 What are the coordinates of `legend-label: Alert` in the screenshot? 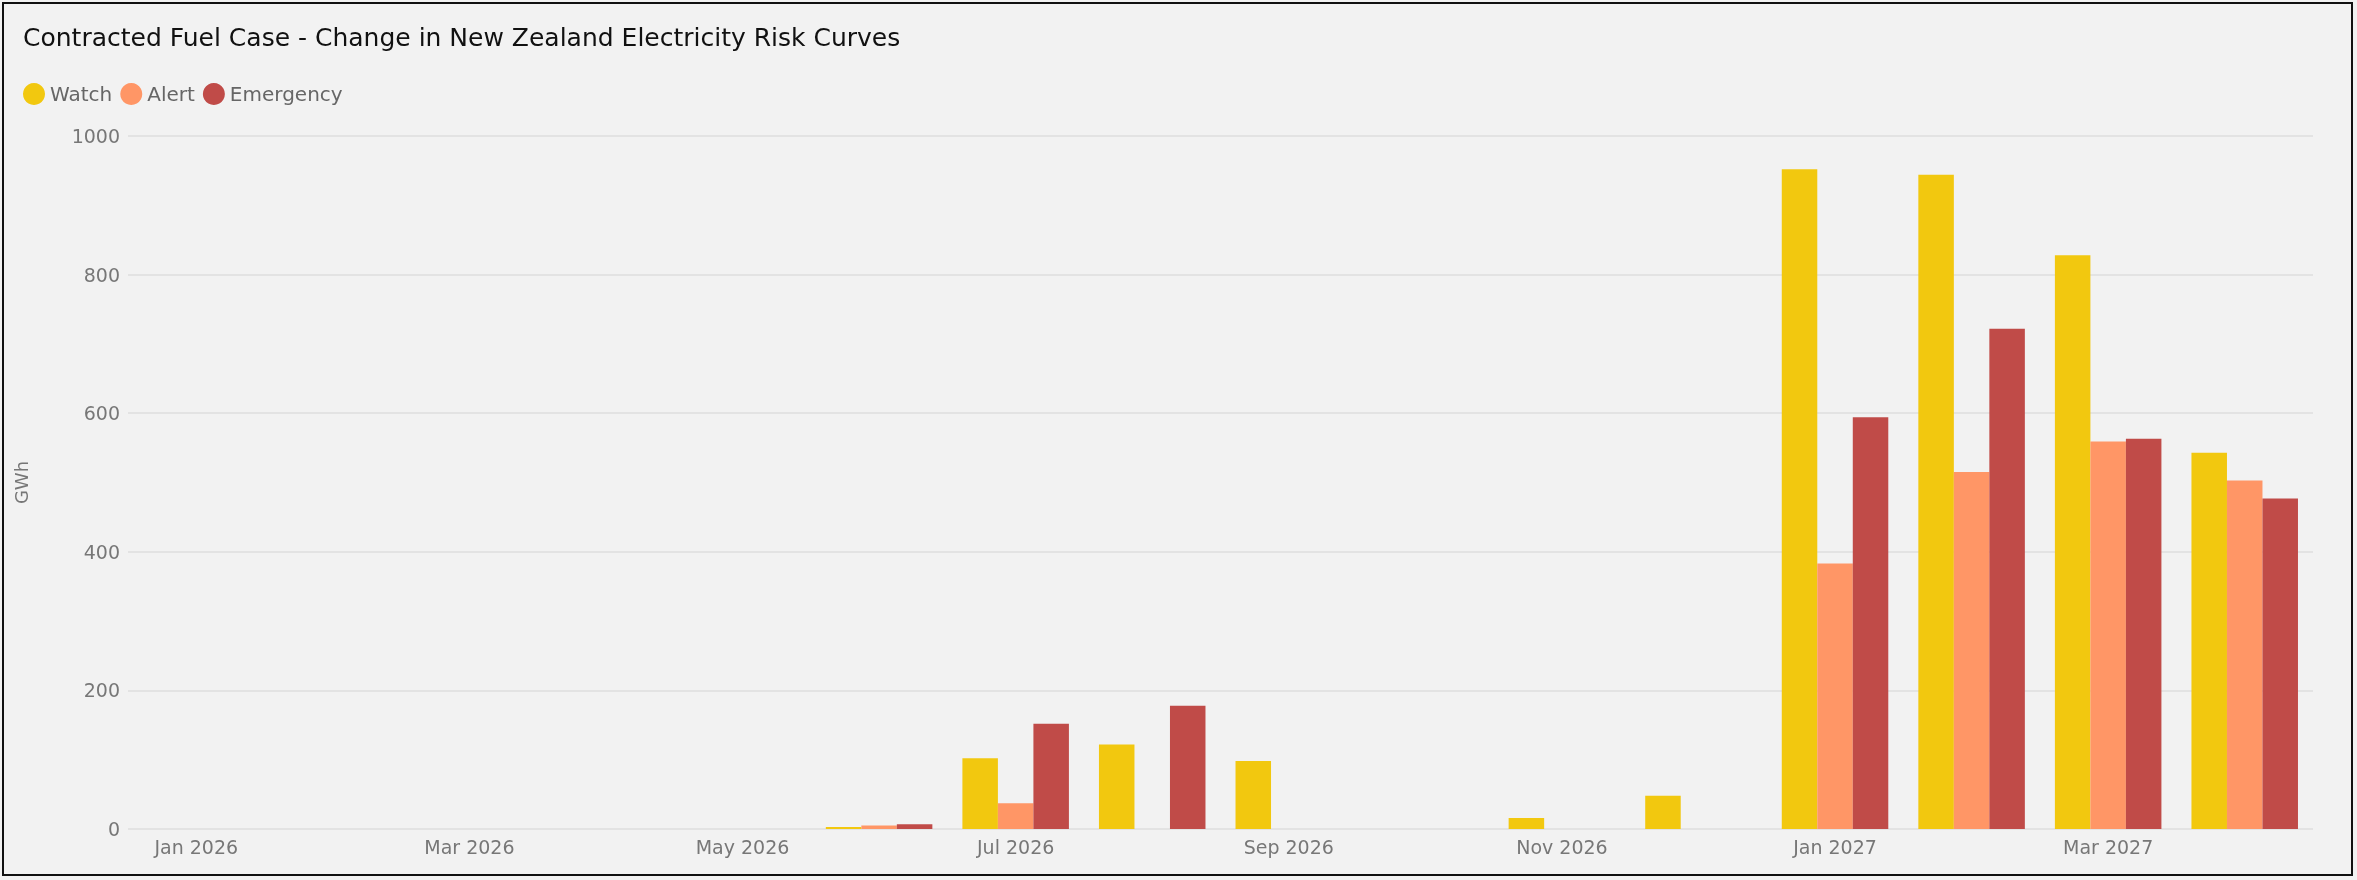 It's located at (171, 94).